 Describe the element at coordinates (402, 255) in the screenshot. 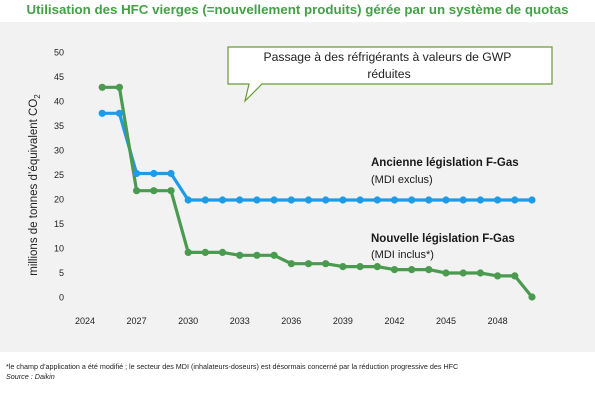

I see `series-note-new: (MDI inclus*)` at that location.